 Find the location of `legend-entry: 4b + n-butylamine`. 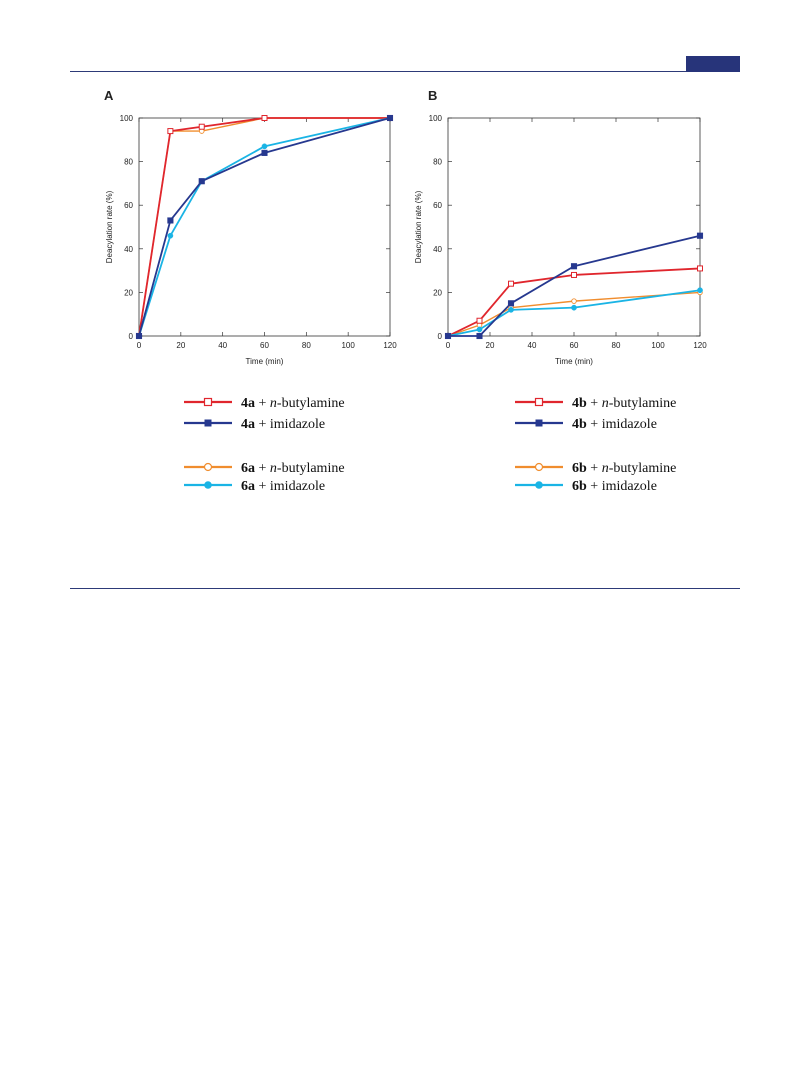

legend-entry: 4b + n-butylamine is located at coordinates (595, 403).